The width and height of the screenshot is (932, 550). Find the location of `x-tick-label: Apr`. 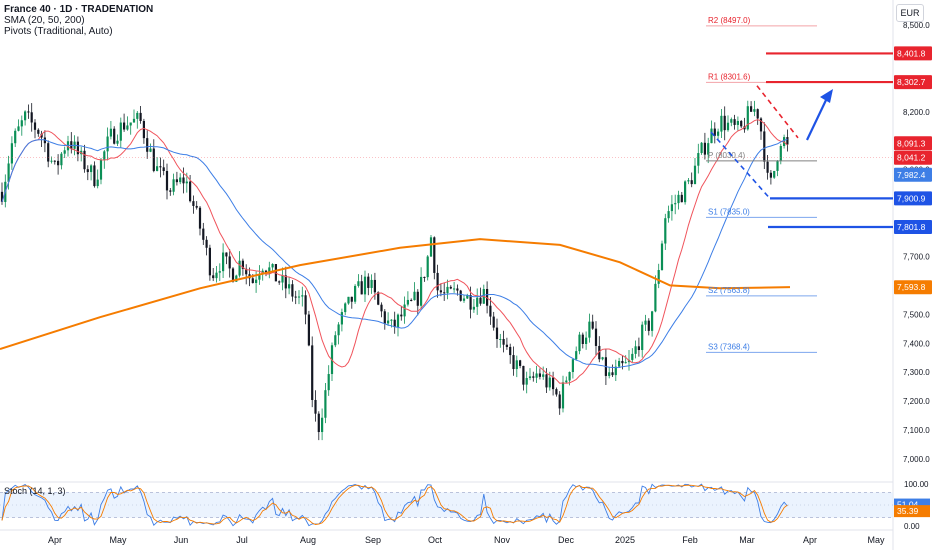

x-tick-label: Apr is located at coordinates (55, 540).